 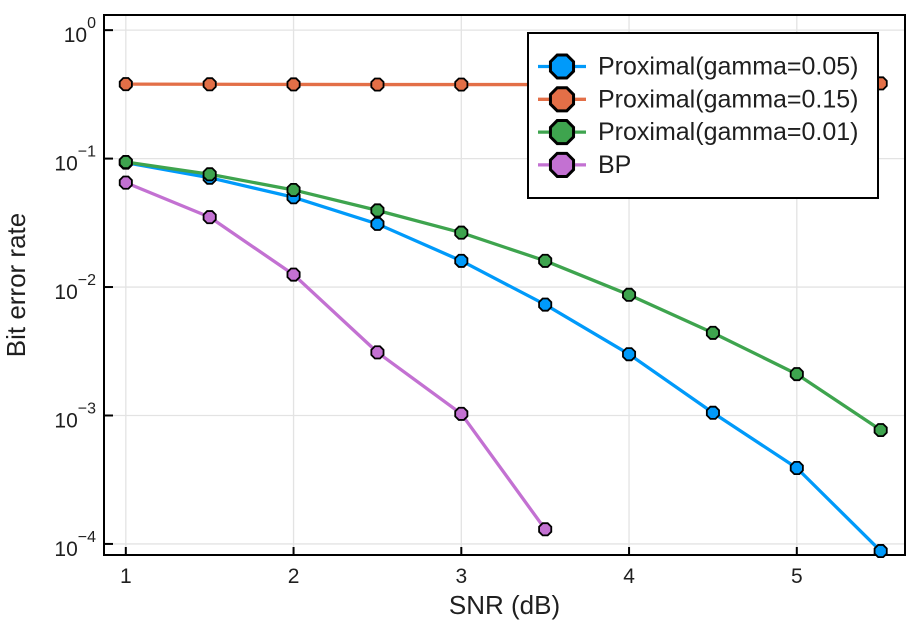 What do you see at coordinates (629, 576) in the screenshot?
I see `x-tick-label: 4` at bounding box center [629, 576].